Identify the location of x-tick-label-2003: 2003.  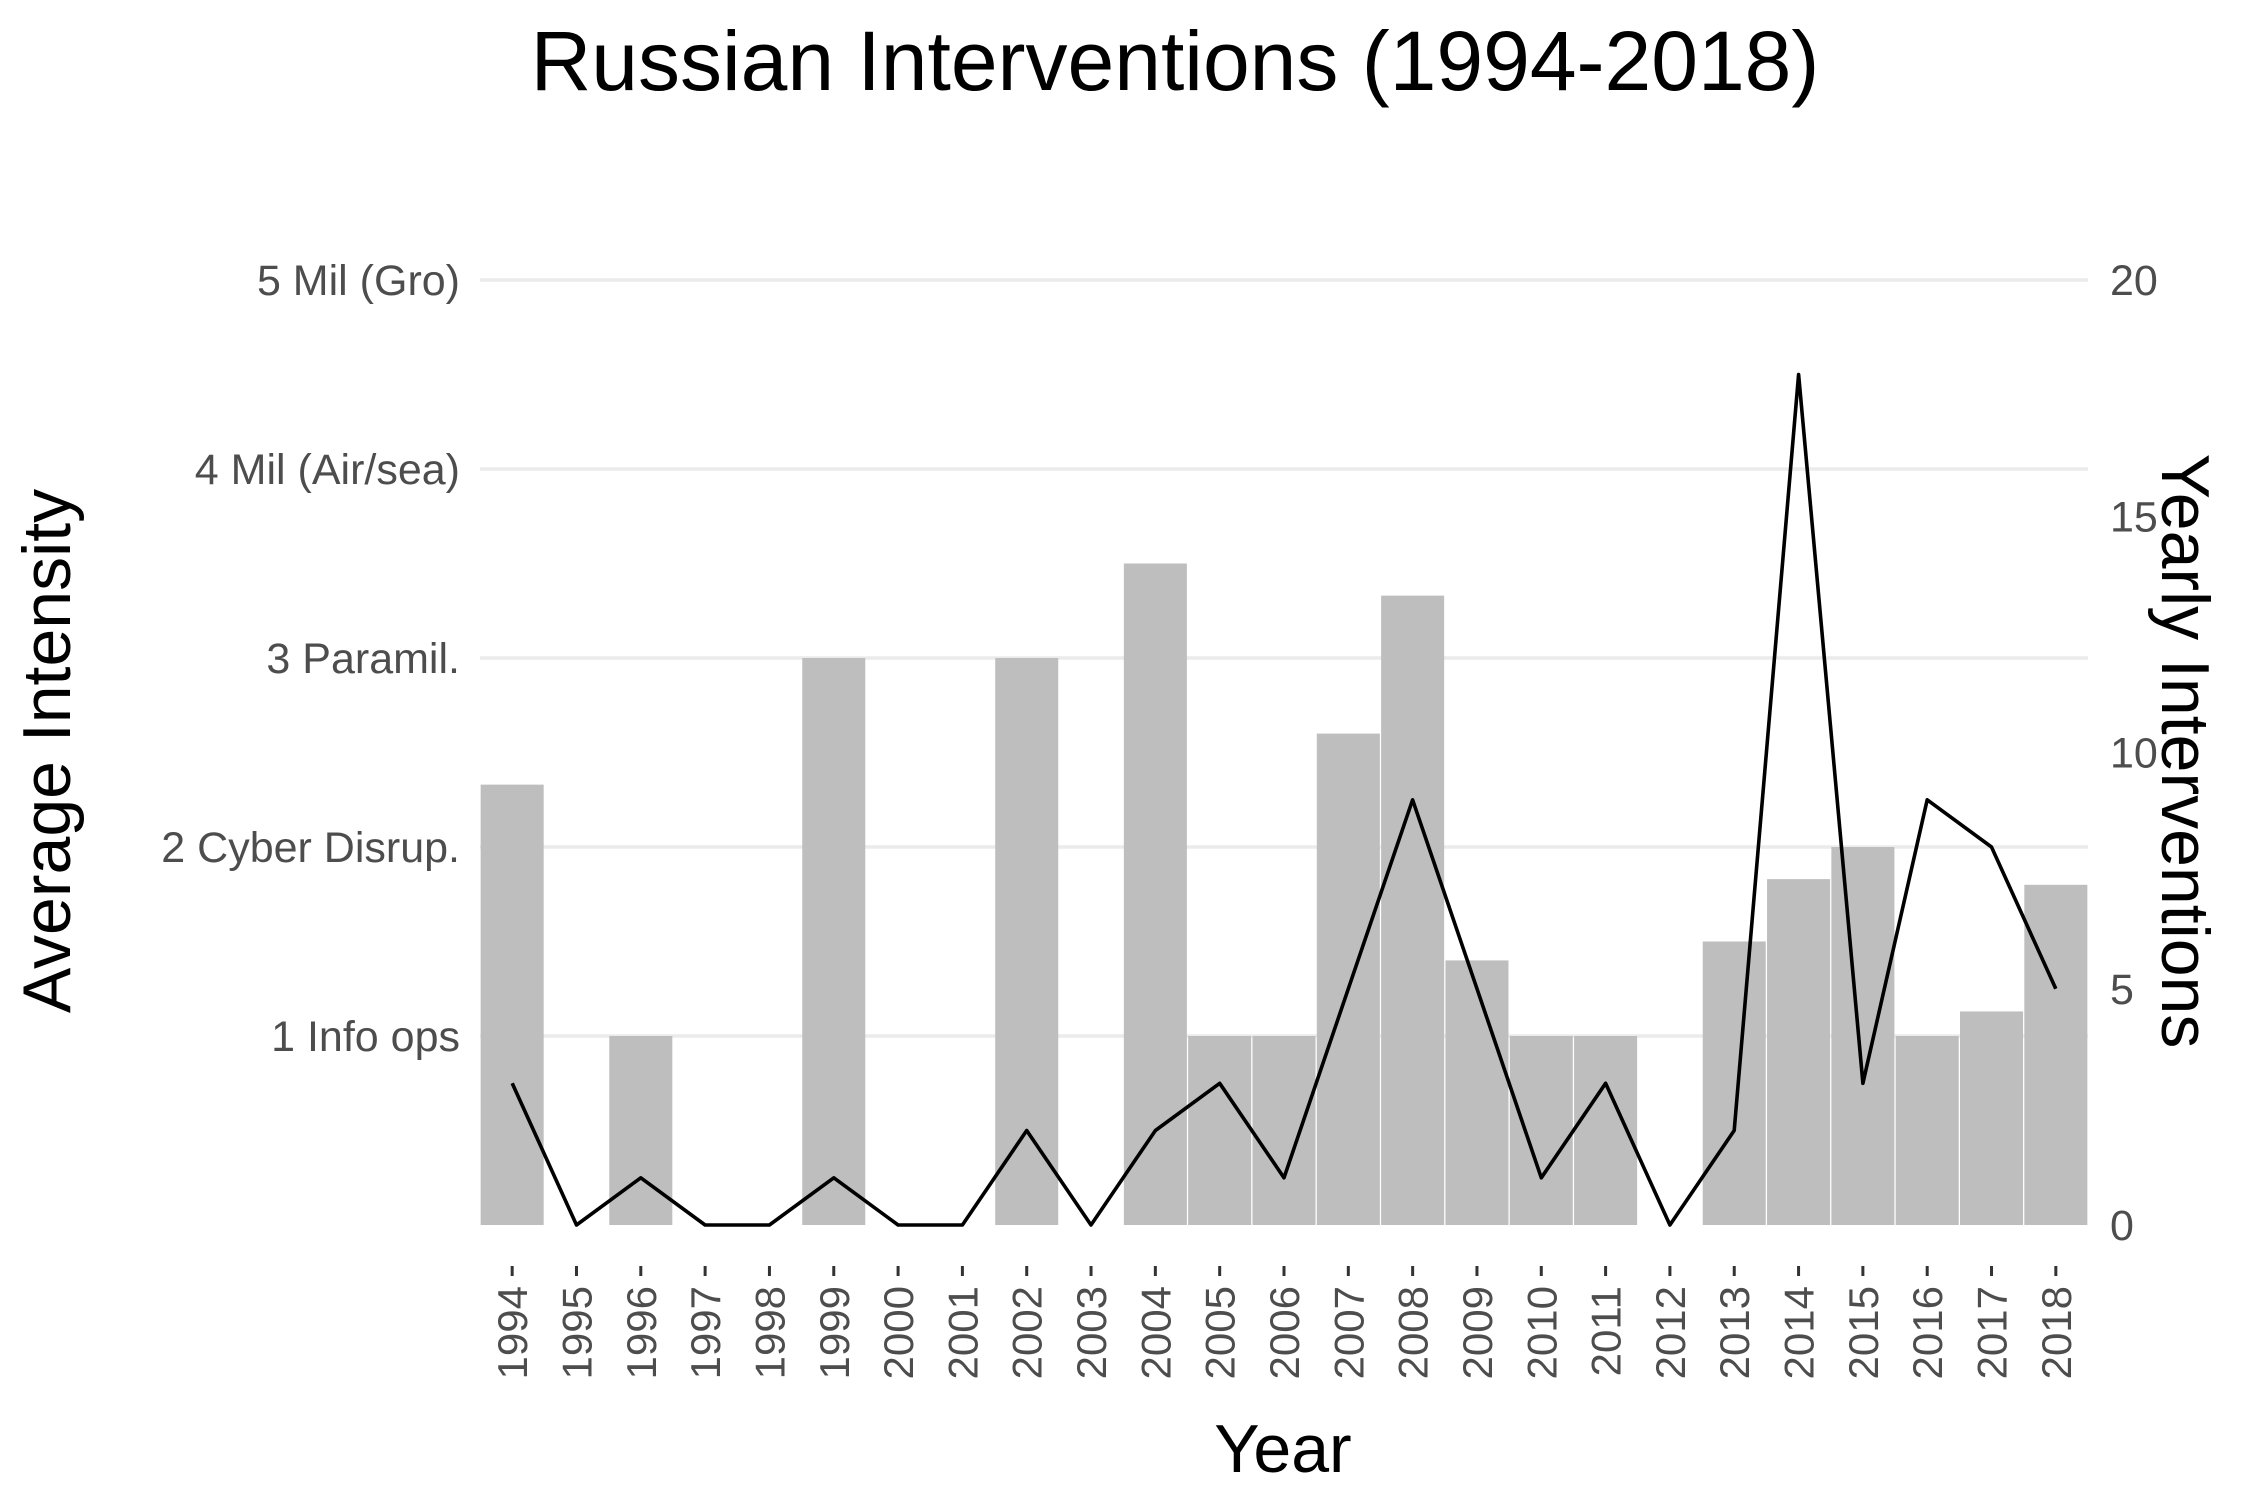
(1091, 1332).